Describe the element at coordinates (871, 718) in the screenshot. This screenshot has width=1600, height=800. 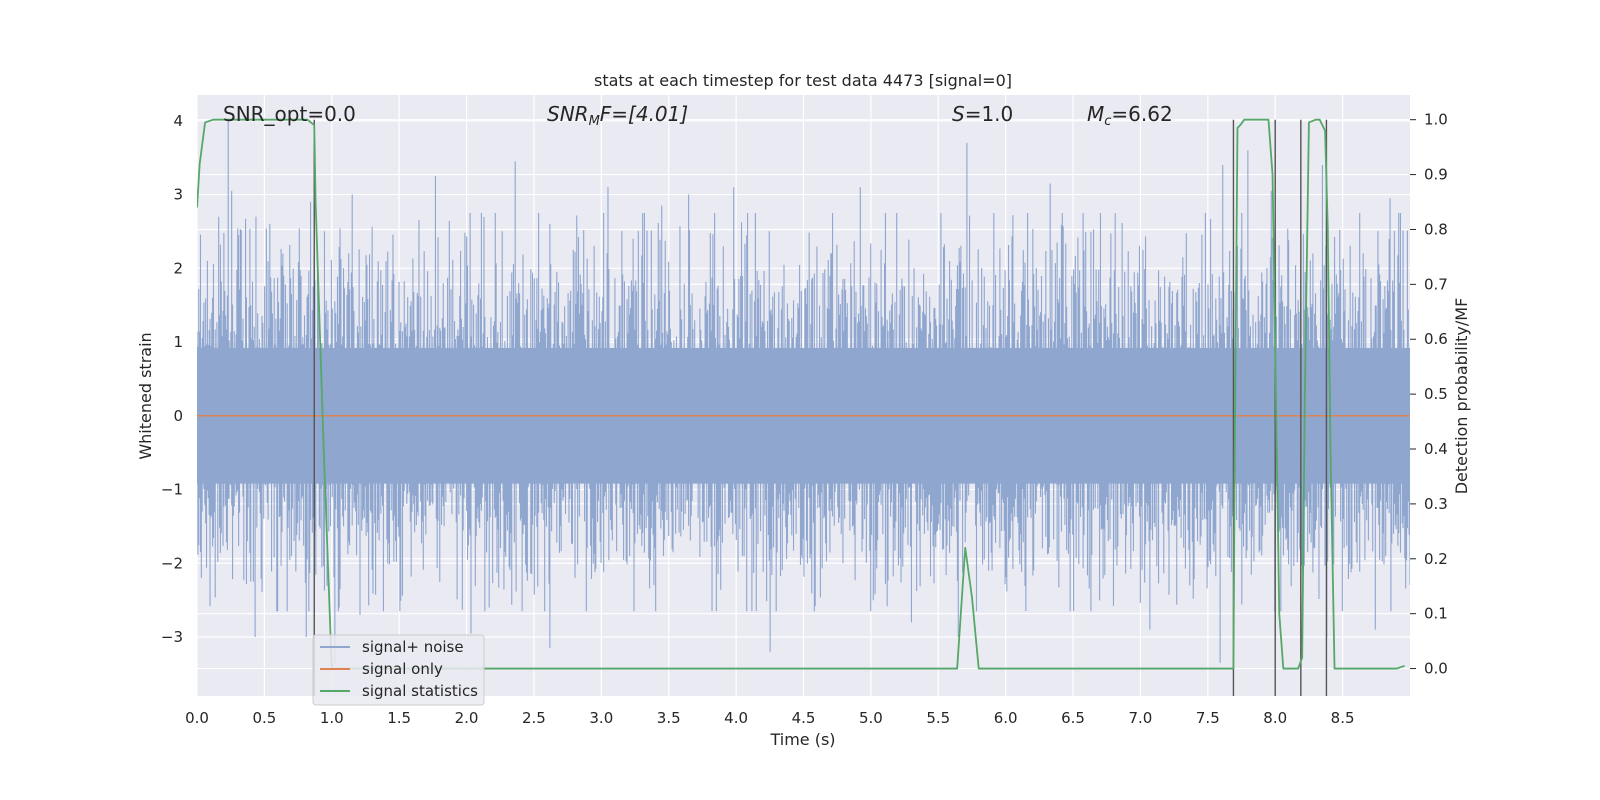
I see `x-tick-label: 5.0` at that location.